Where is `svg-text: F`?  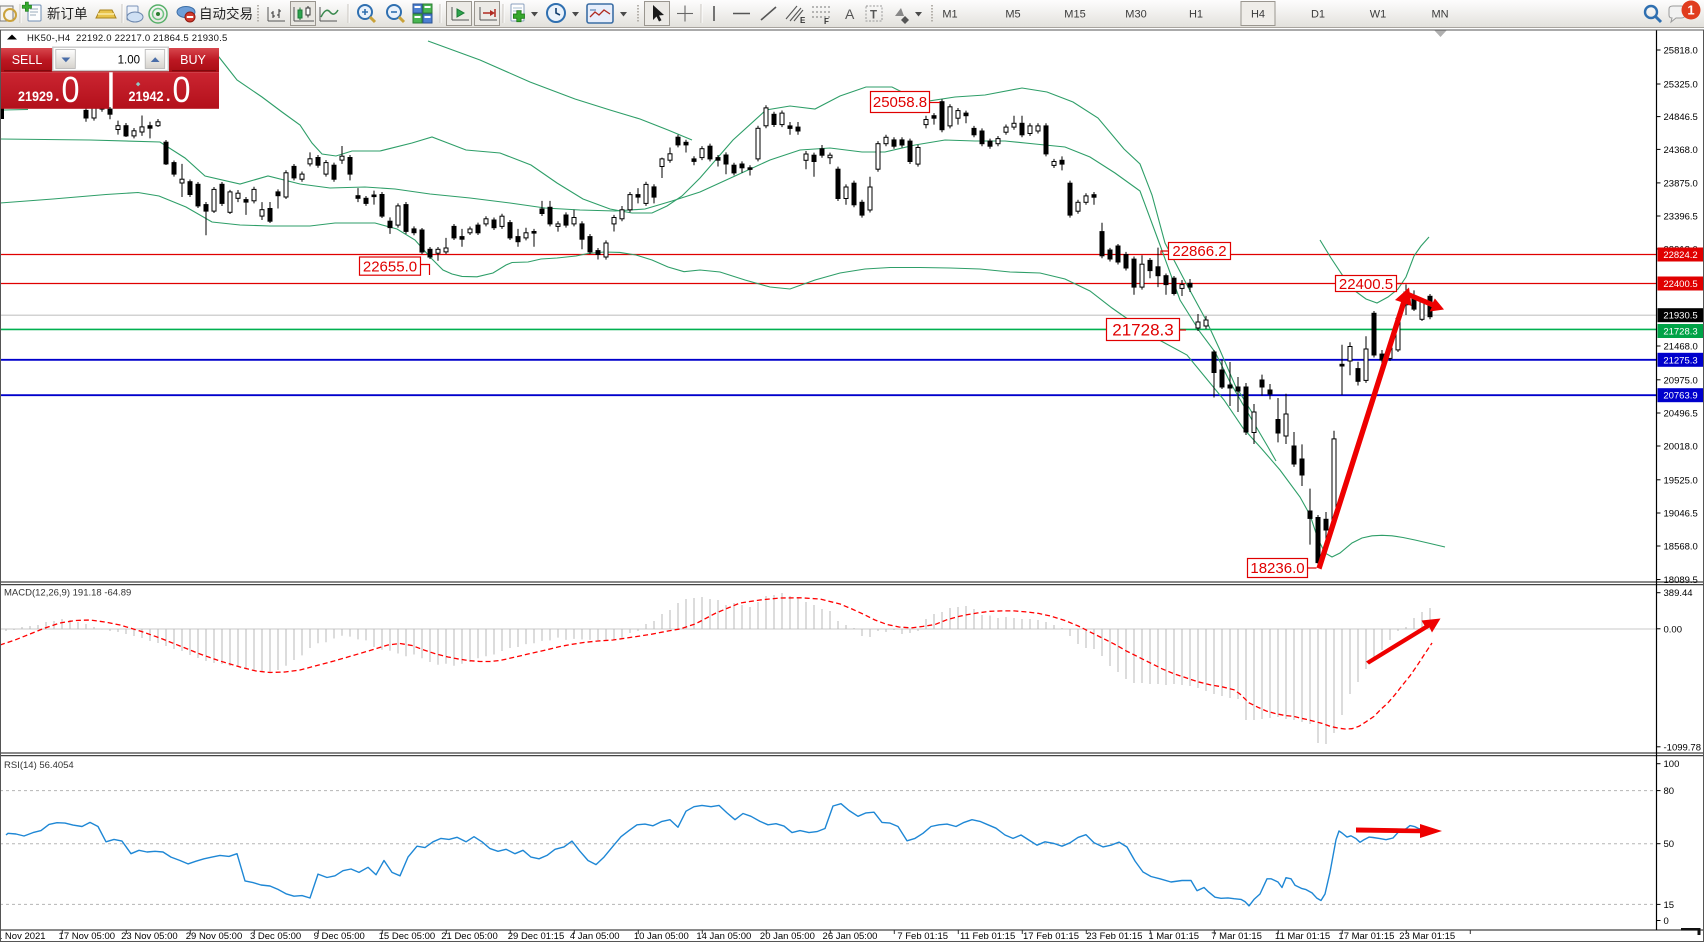
svg-text: F is located at coordinates (826, 21).